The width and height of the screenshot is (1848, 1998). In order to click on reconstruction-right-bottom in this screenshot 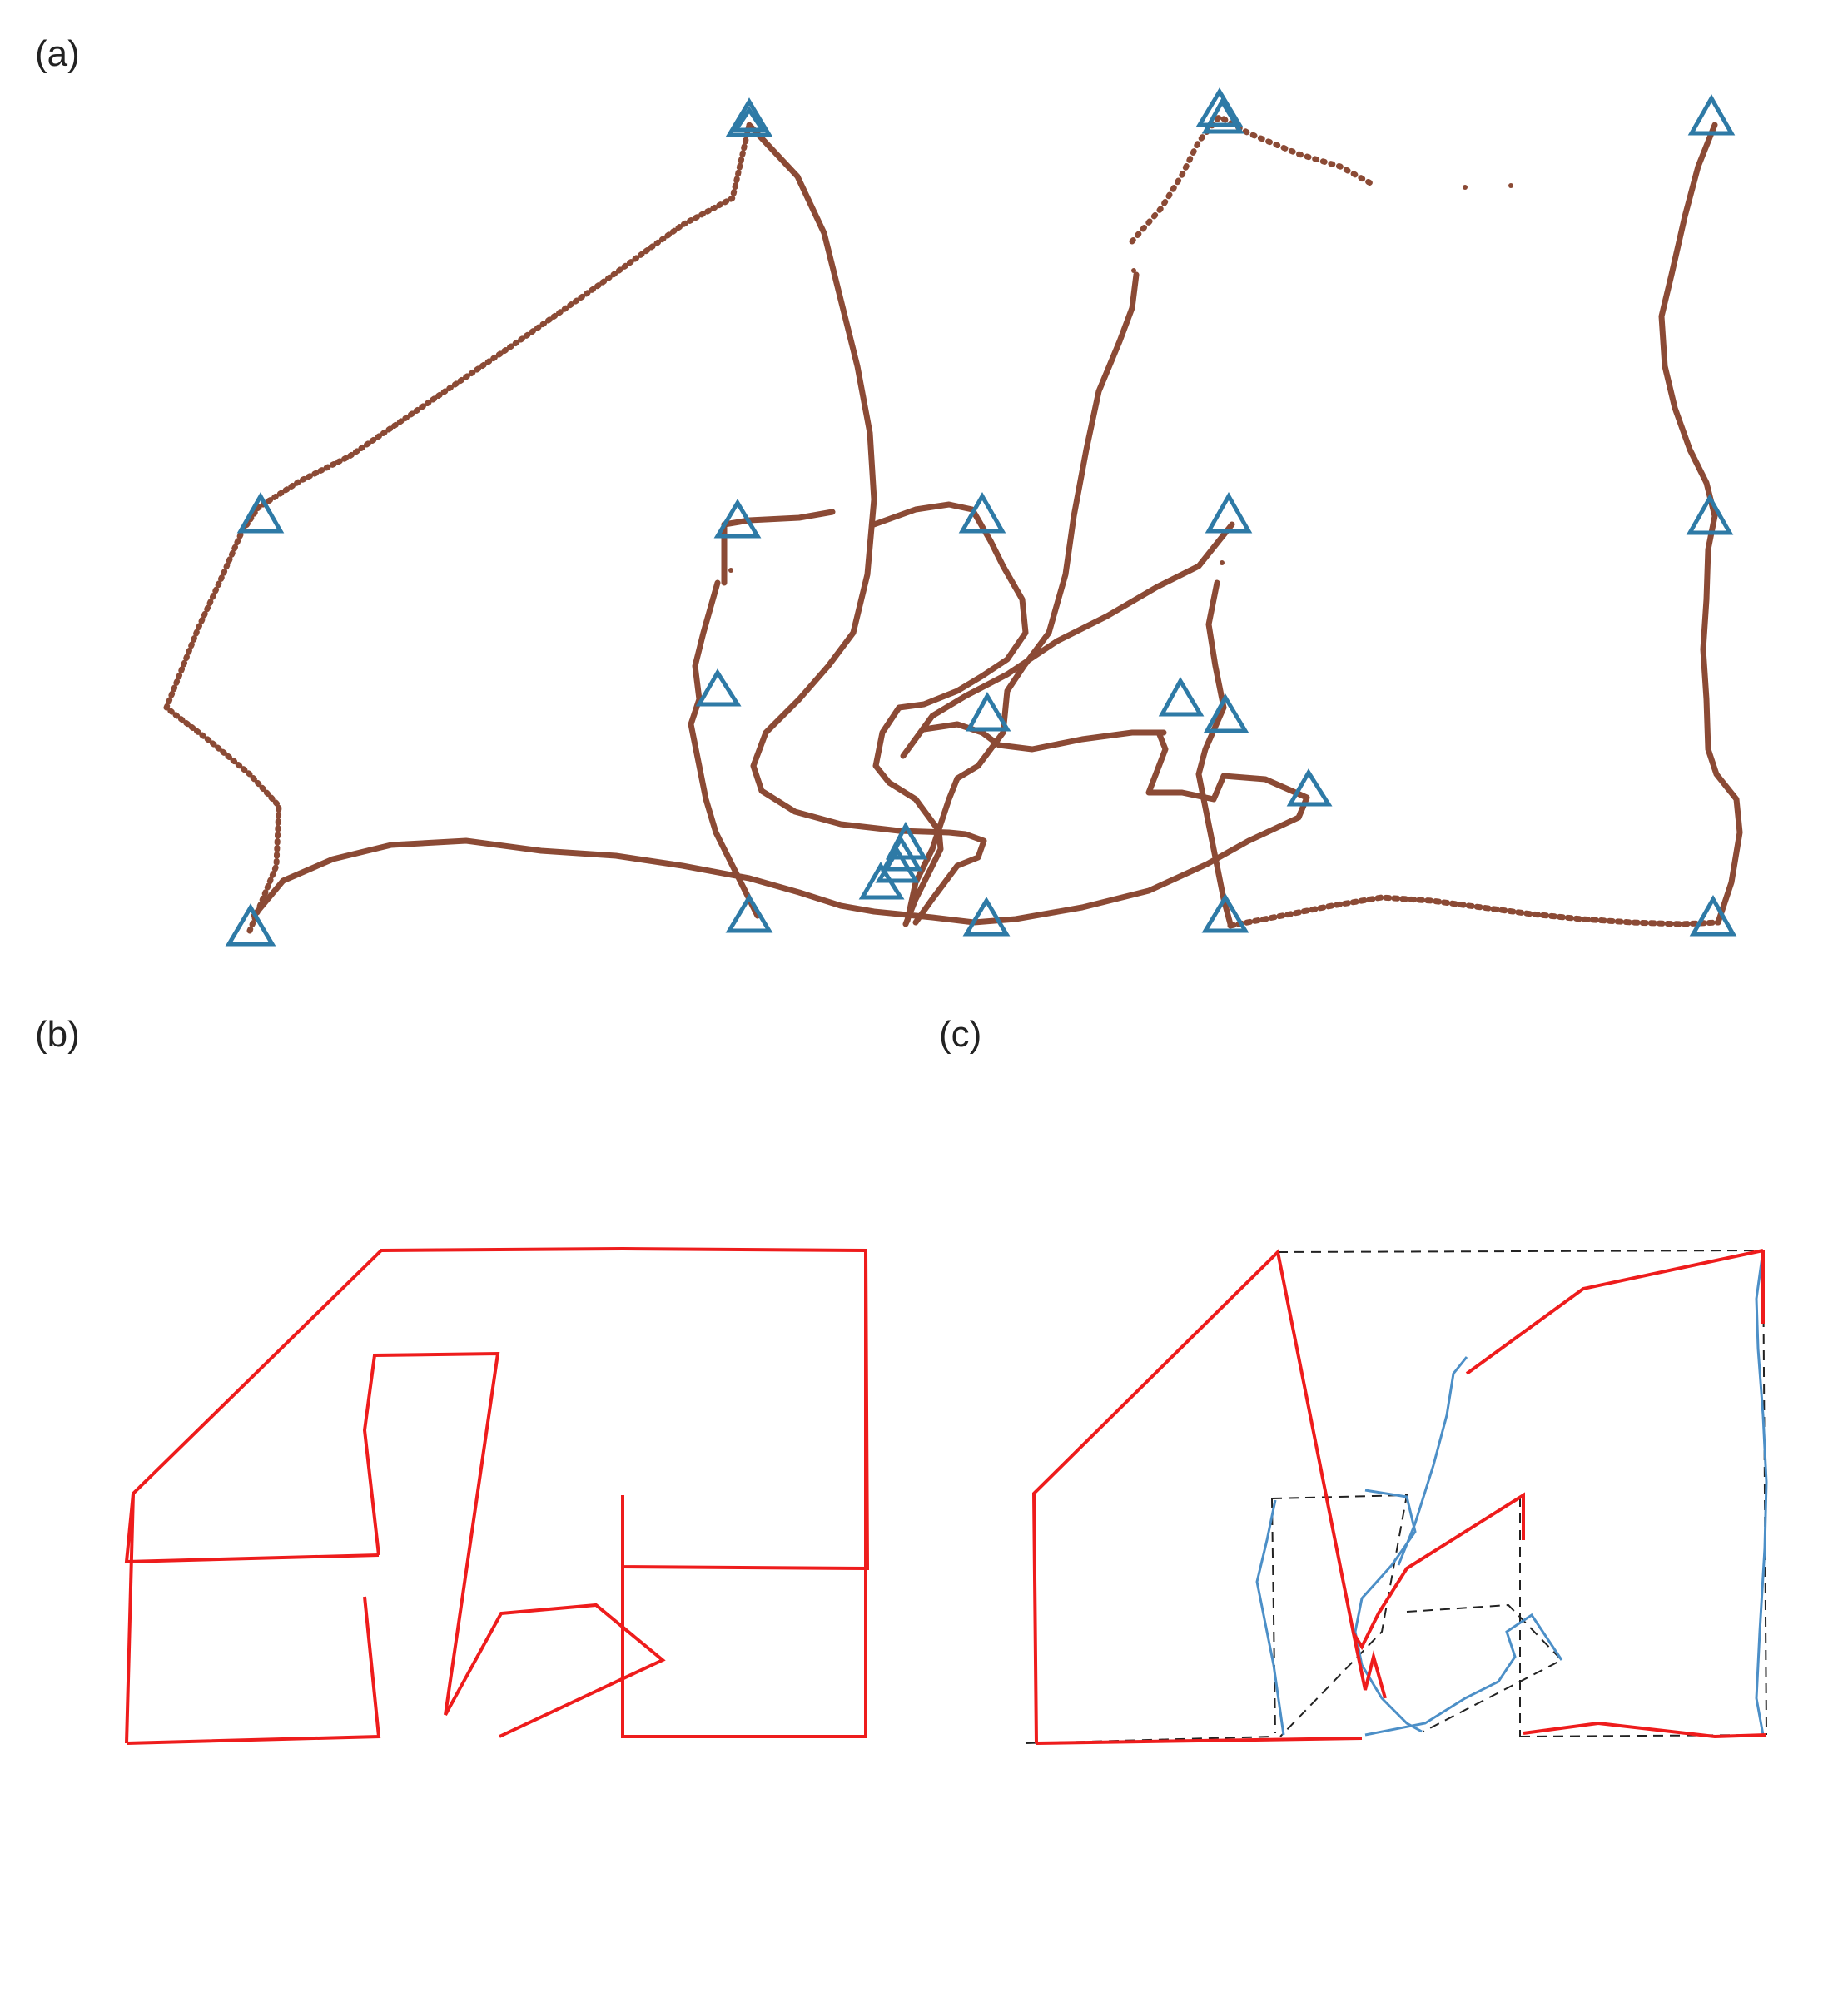, I will do `click(744, 1494)`.